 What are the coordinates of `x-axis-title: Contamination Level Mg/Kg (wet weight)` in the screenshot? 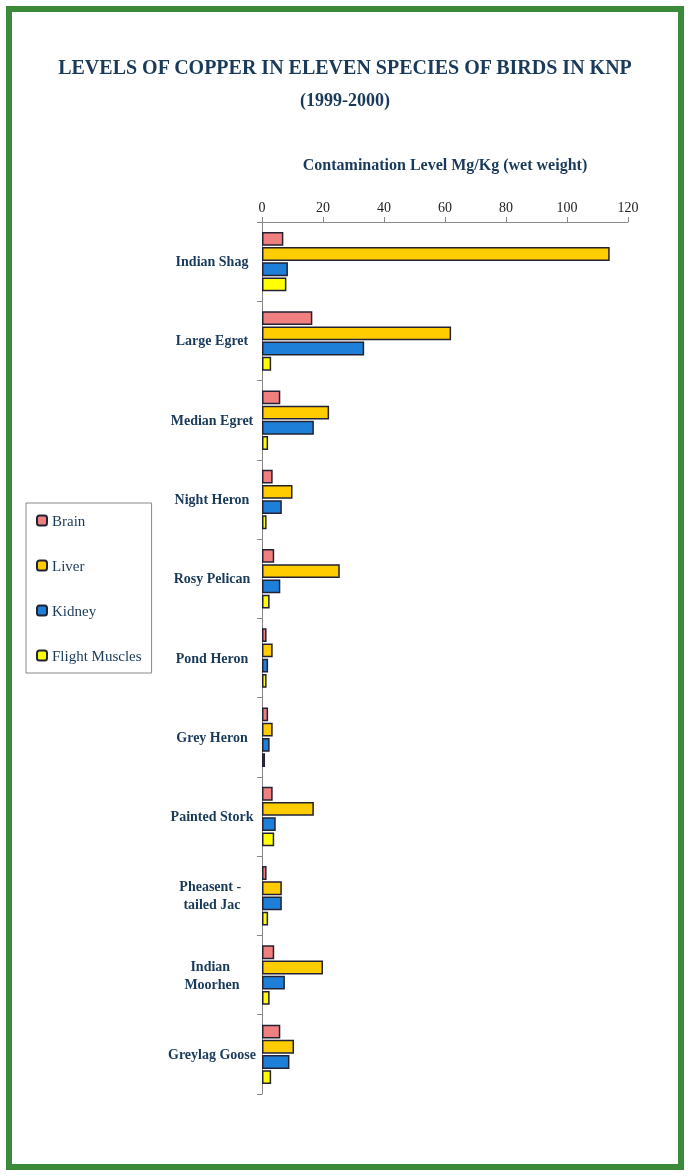 It's located at (445, 164).